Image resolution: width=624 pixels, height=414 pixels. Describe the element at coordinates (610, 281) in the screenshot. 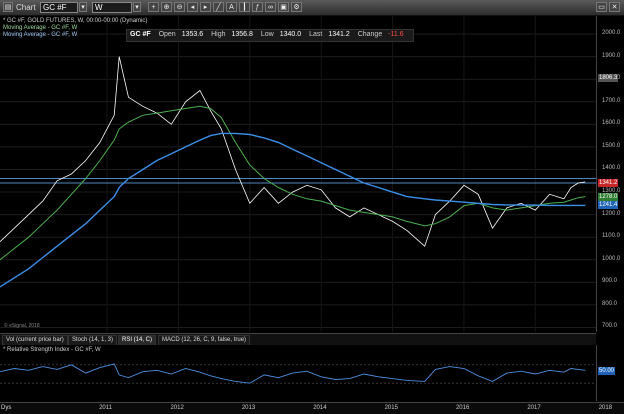

I see `price-tick-label: 900.0` at that location.